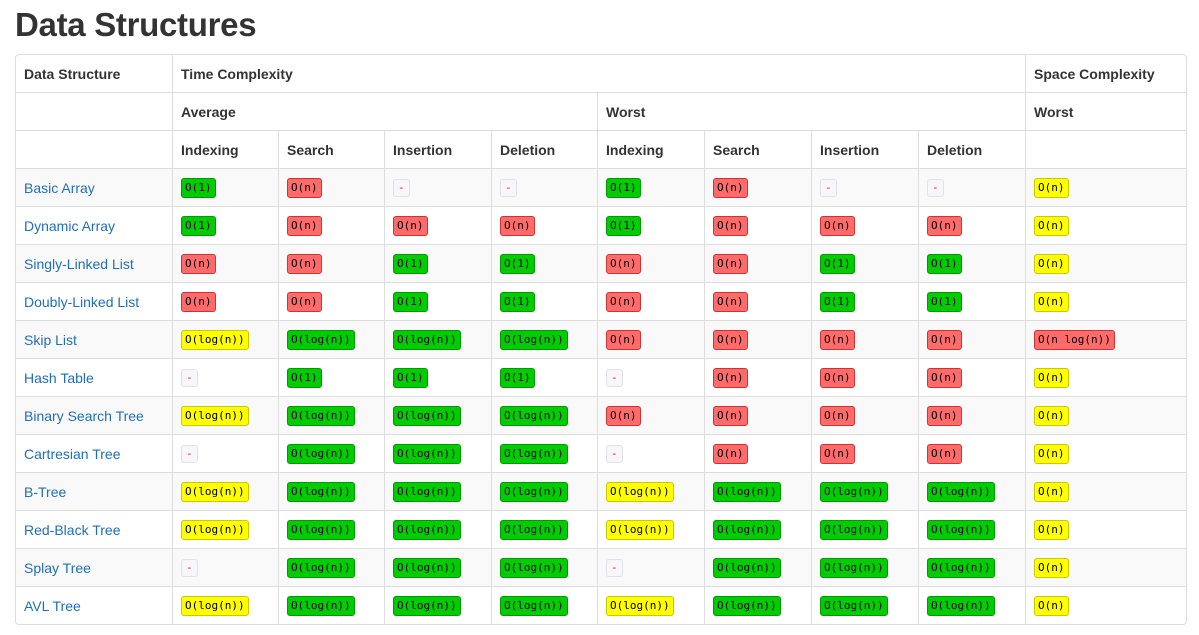  What do you see at coordinates (972, 149) in the screenshot?
I see `header-worst-deletion: Deletion` at bounding box center [972, 149].